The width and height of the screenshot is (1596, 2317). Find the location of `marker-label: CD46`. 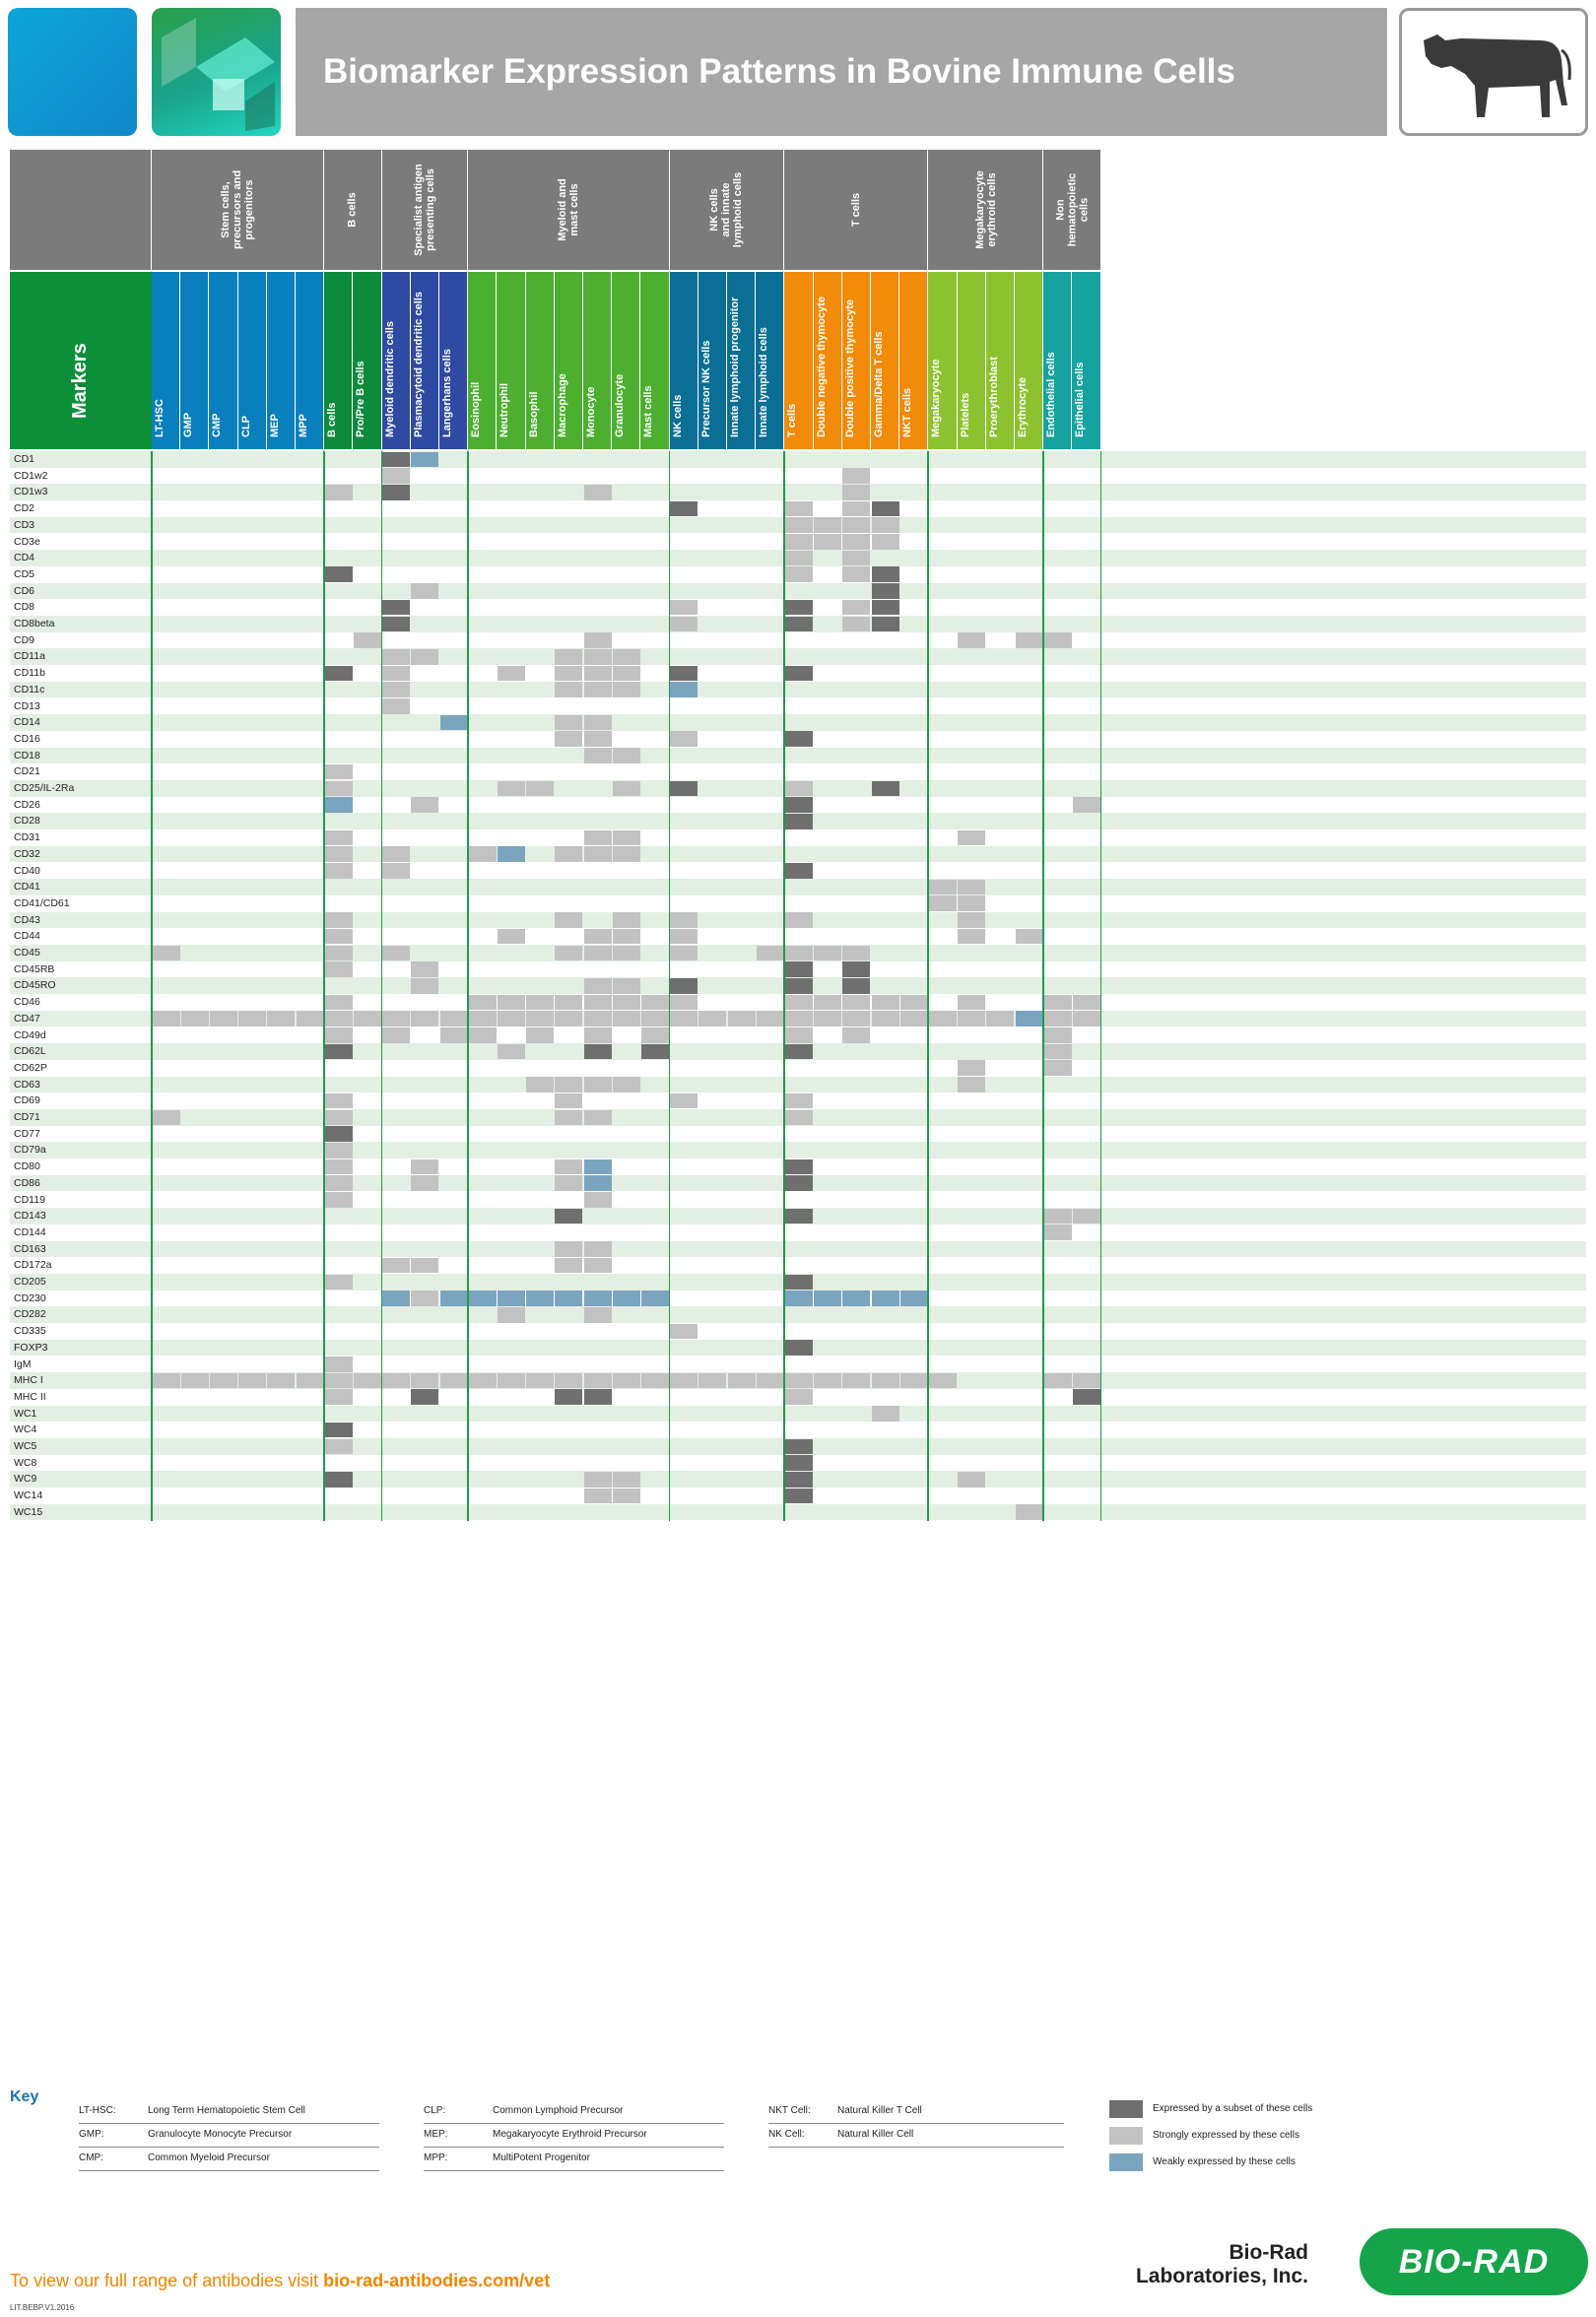

marker-label: CD46 is located at coordinates (27, 1002).